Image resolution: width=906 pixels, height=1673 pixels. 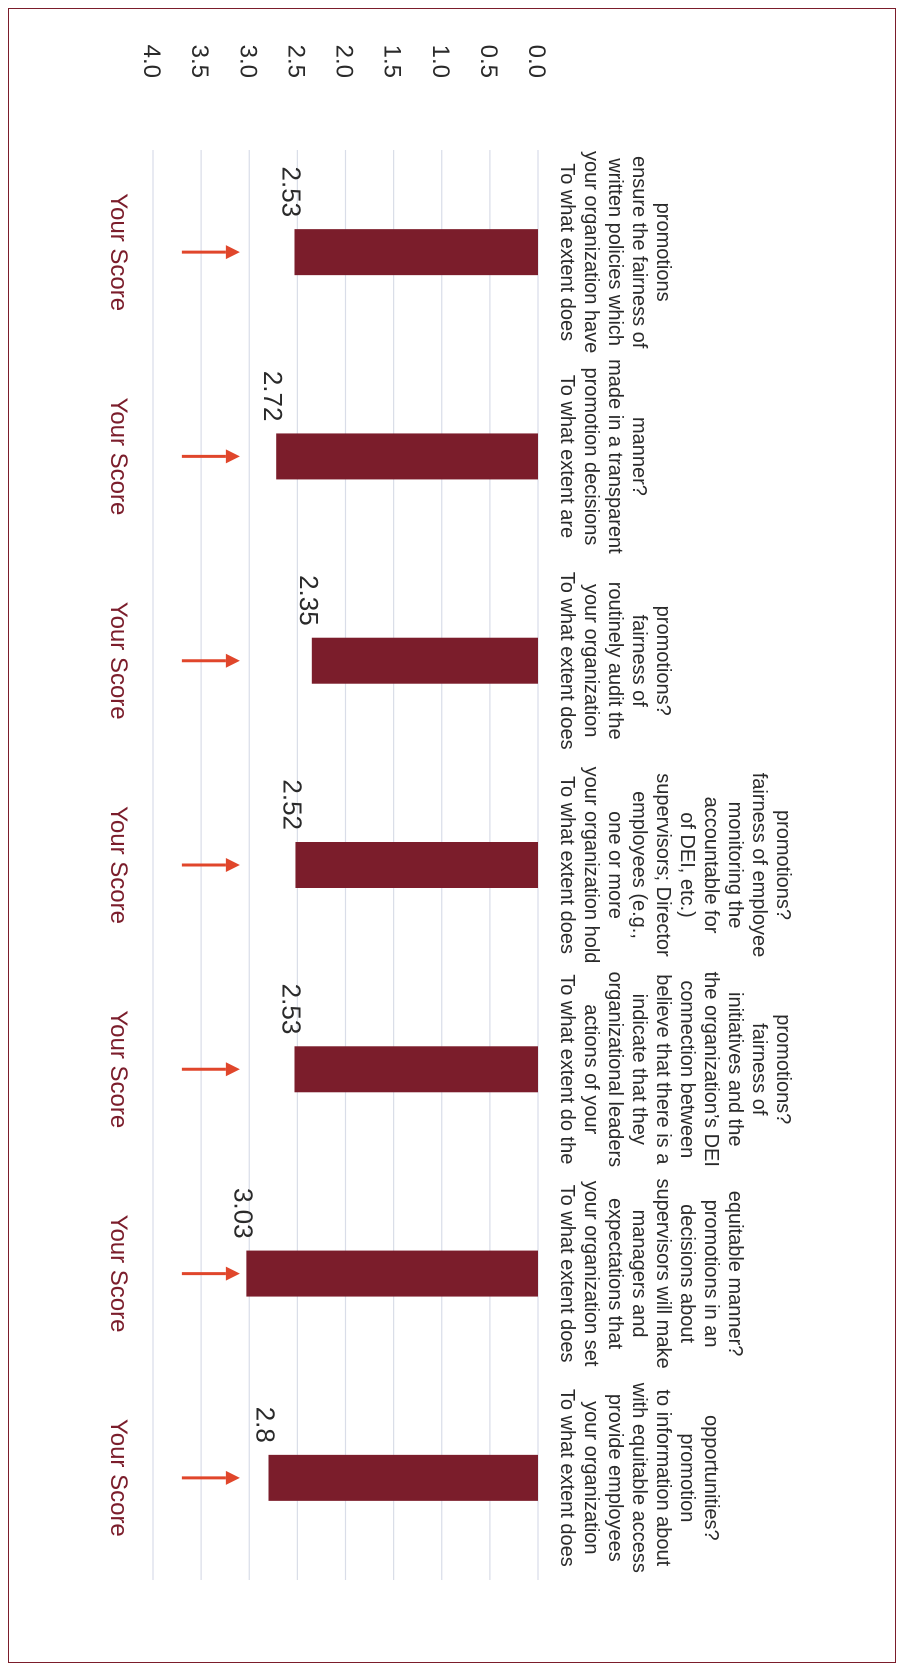 What do you see at coordinates (488, 61) in the screenshot?
I see `y-tick-label: 0.5` at bounding box center [488, 61].